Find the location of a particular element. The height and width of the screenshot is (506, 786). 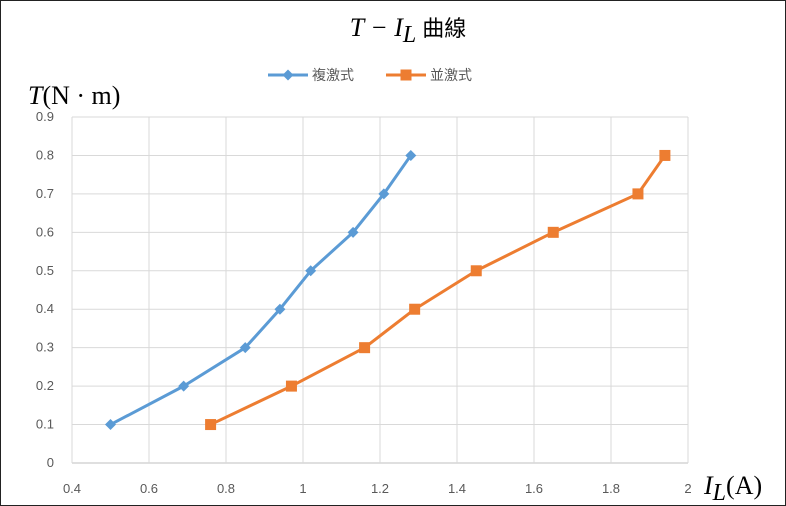

y-tick-label: 0.3 is located at coordinates (45, 347).